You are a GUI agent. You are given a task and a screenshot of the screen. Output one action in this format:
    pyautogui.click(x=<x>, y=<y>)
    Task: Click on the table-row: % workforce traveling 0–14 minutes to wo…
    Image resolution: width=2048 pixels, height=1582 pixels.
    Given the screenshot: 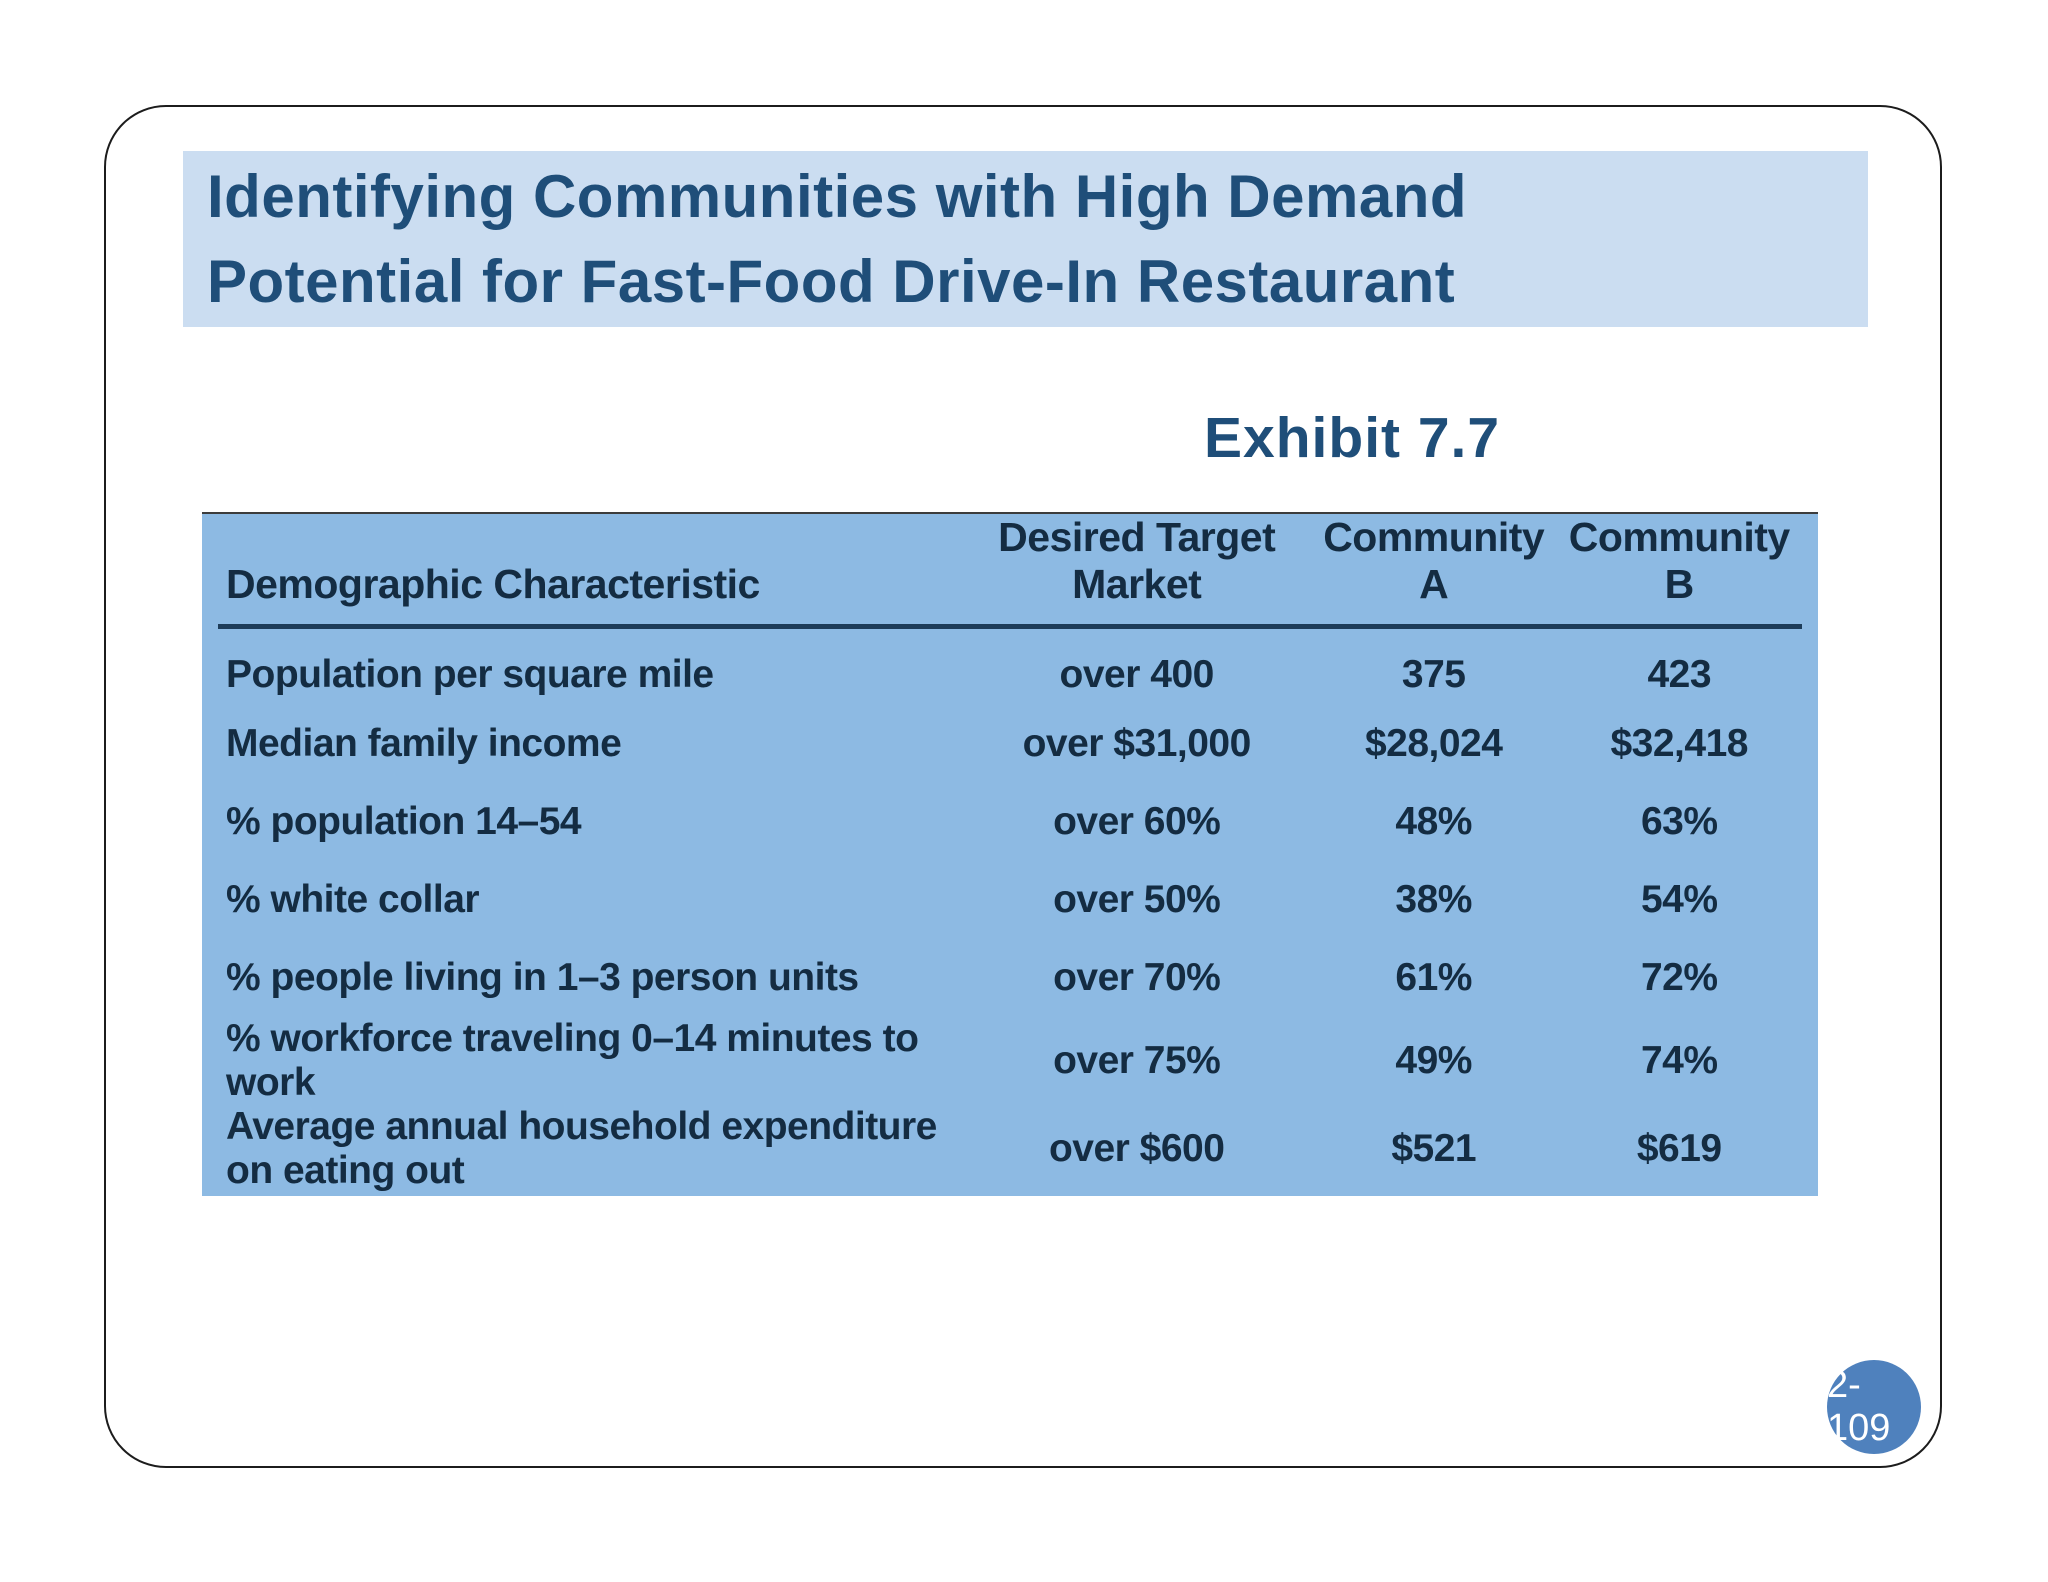 What is the action you would take?
    pyautogui.click(x=1010, y=1061)
    